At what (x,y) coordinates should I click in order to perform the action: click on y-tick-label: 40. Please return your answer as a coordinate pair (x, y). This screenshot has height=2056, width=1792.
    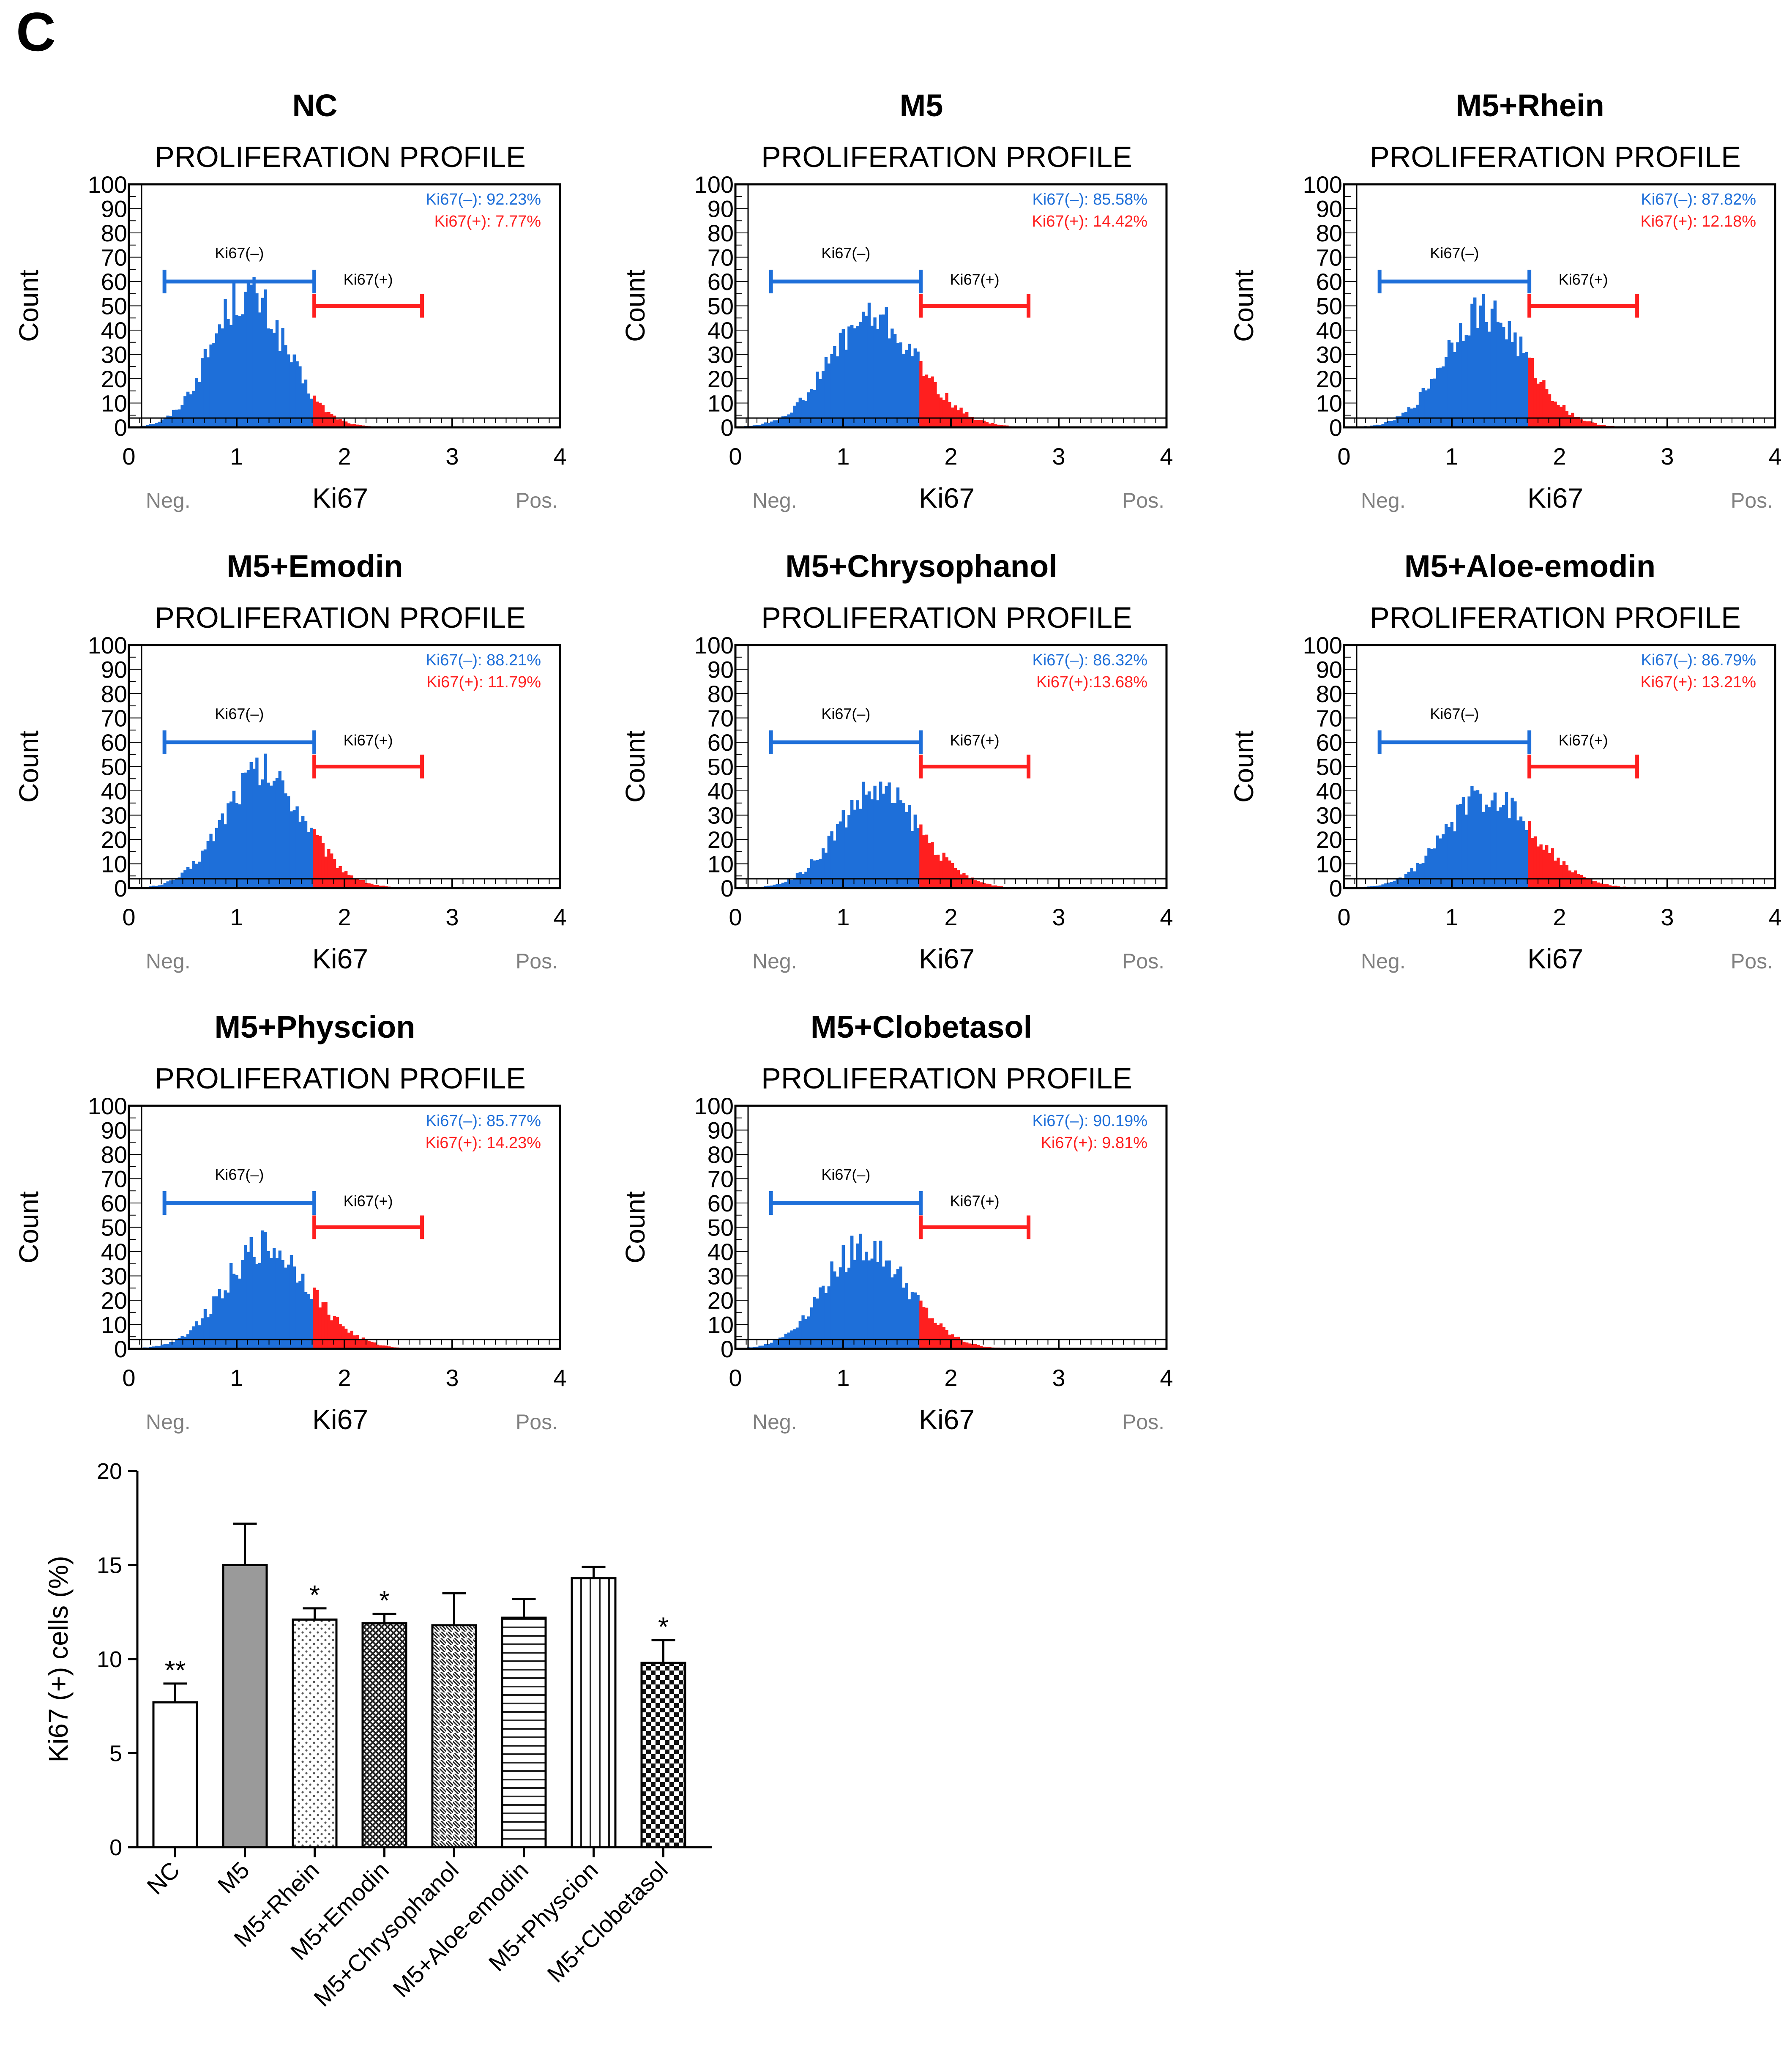
    Looking at the image, I should click on (1329, 791).